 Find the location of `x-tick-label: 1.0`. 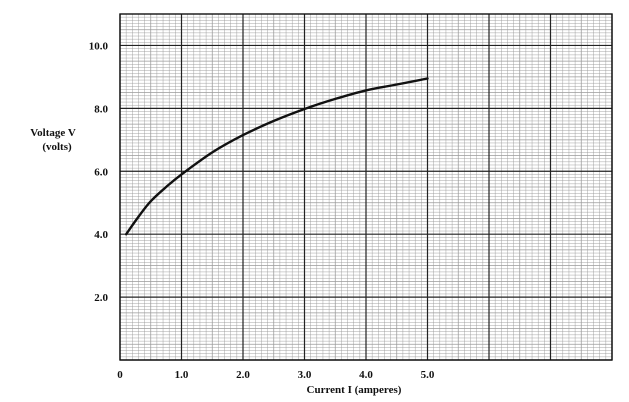

x-tick-label: 1.0 is located at coordinates (182, 375).